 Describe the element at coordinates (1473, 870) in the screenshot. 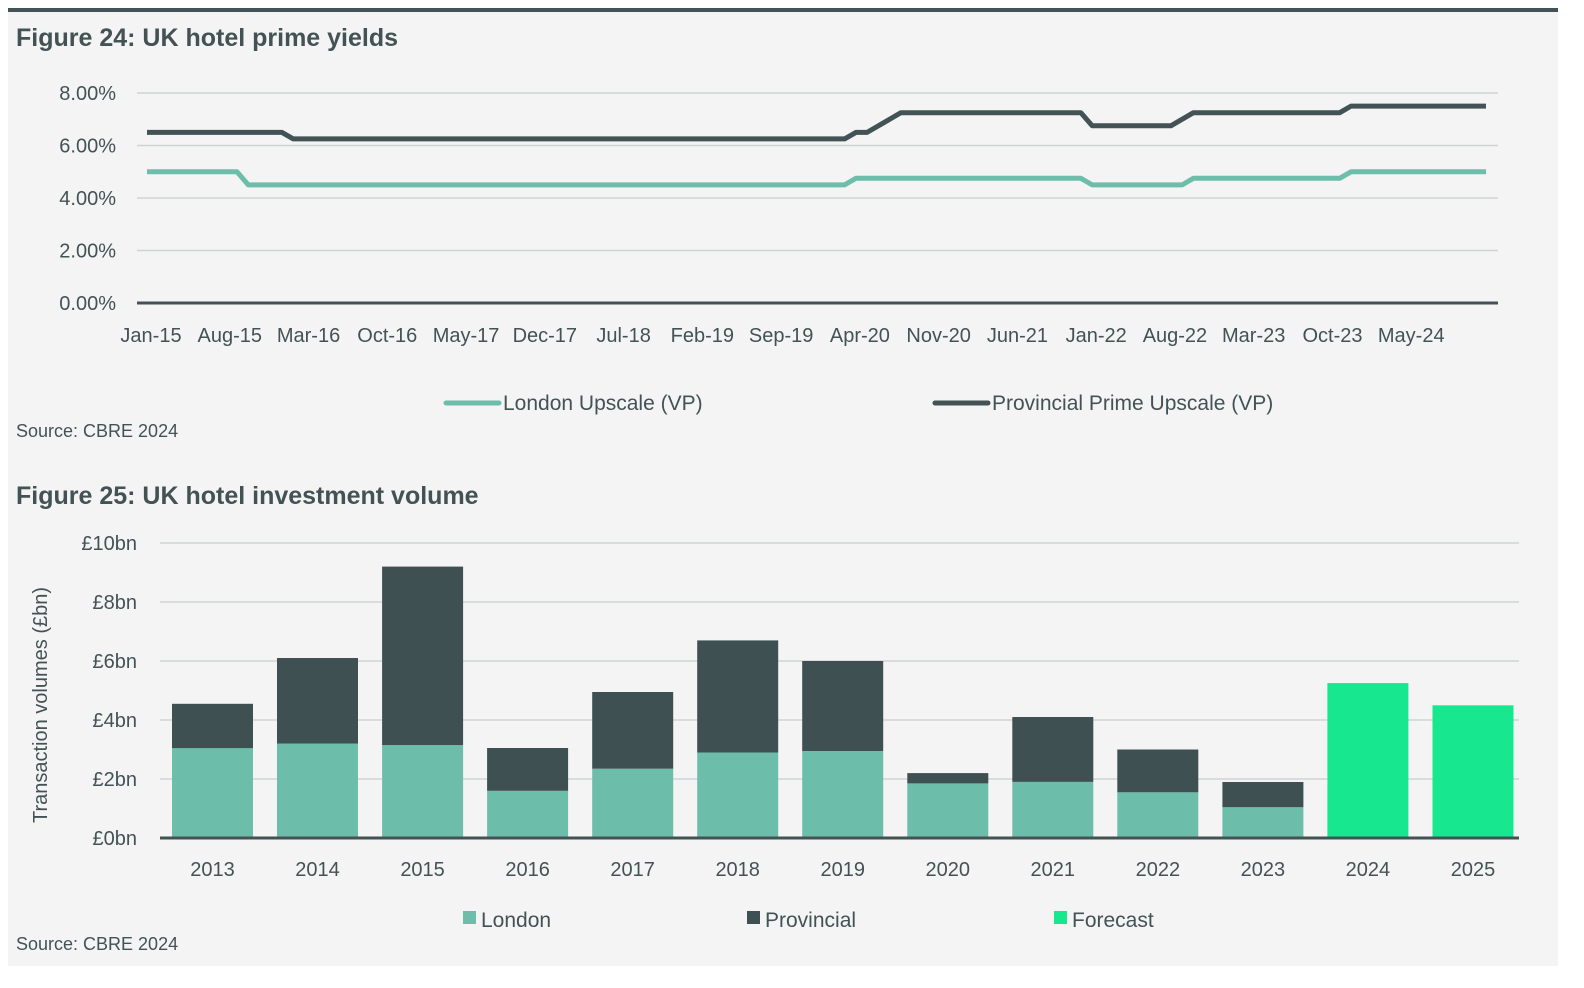

I see `x-tick-label: 2025` at that location.